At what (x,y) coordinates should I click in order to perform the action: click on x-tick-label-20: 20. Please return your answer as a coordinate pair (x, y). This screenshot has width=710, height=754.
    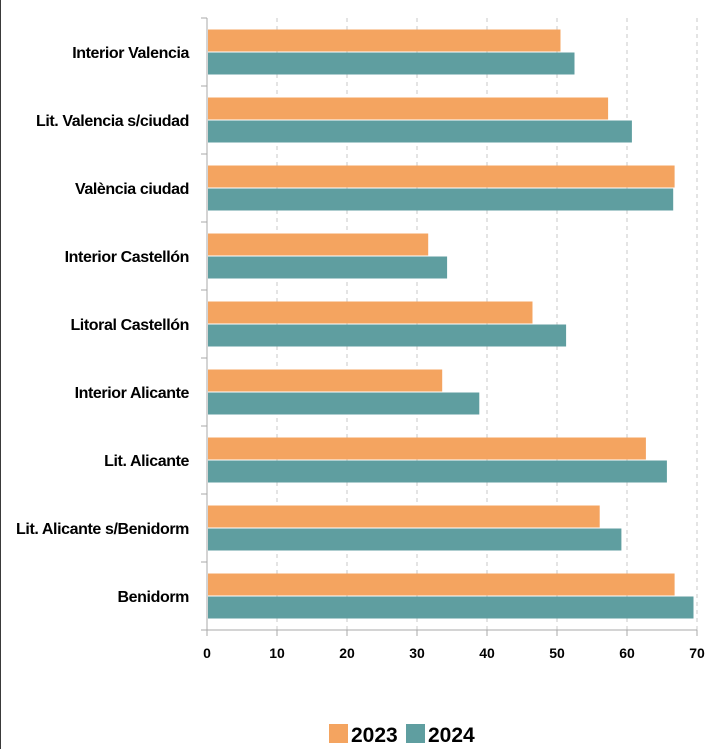
    Looking at the image, I should click on (347, 653).